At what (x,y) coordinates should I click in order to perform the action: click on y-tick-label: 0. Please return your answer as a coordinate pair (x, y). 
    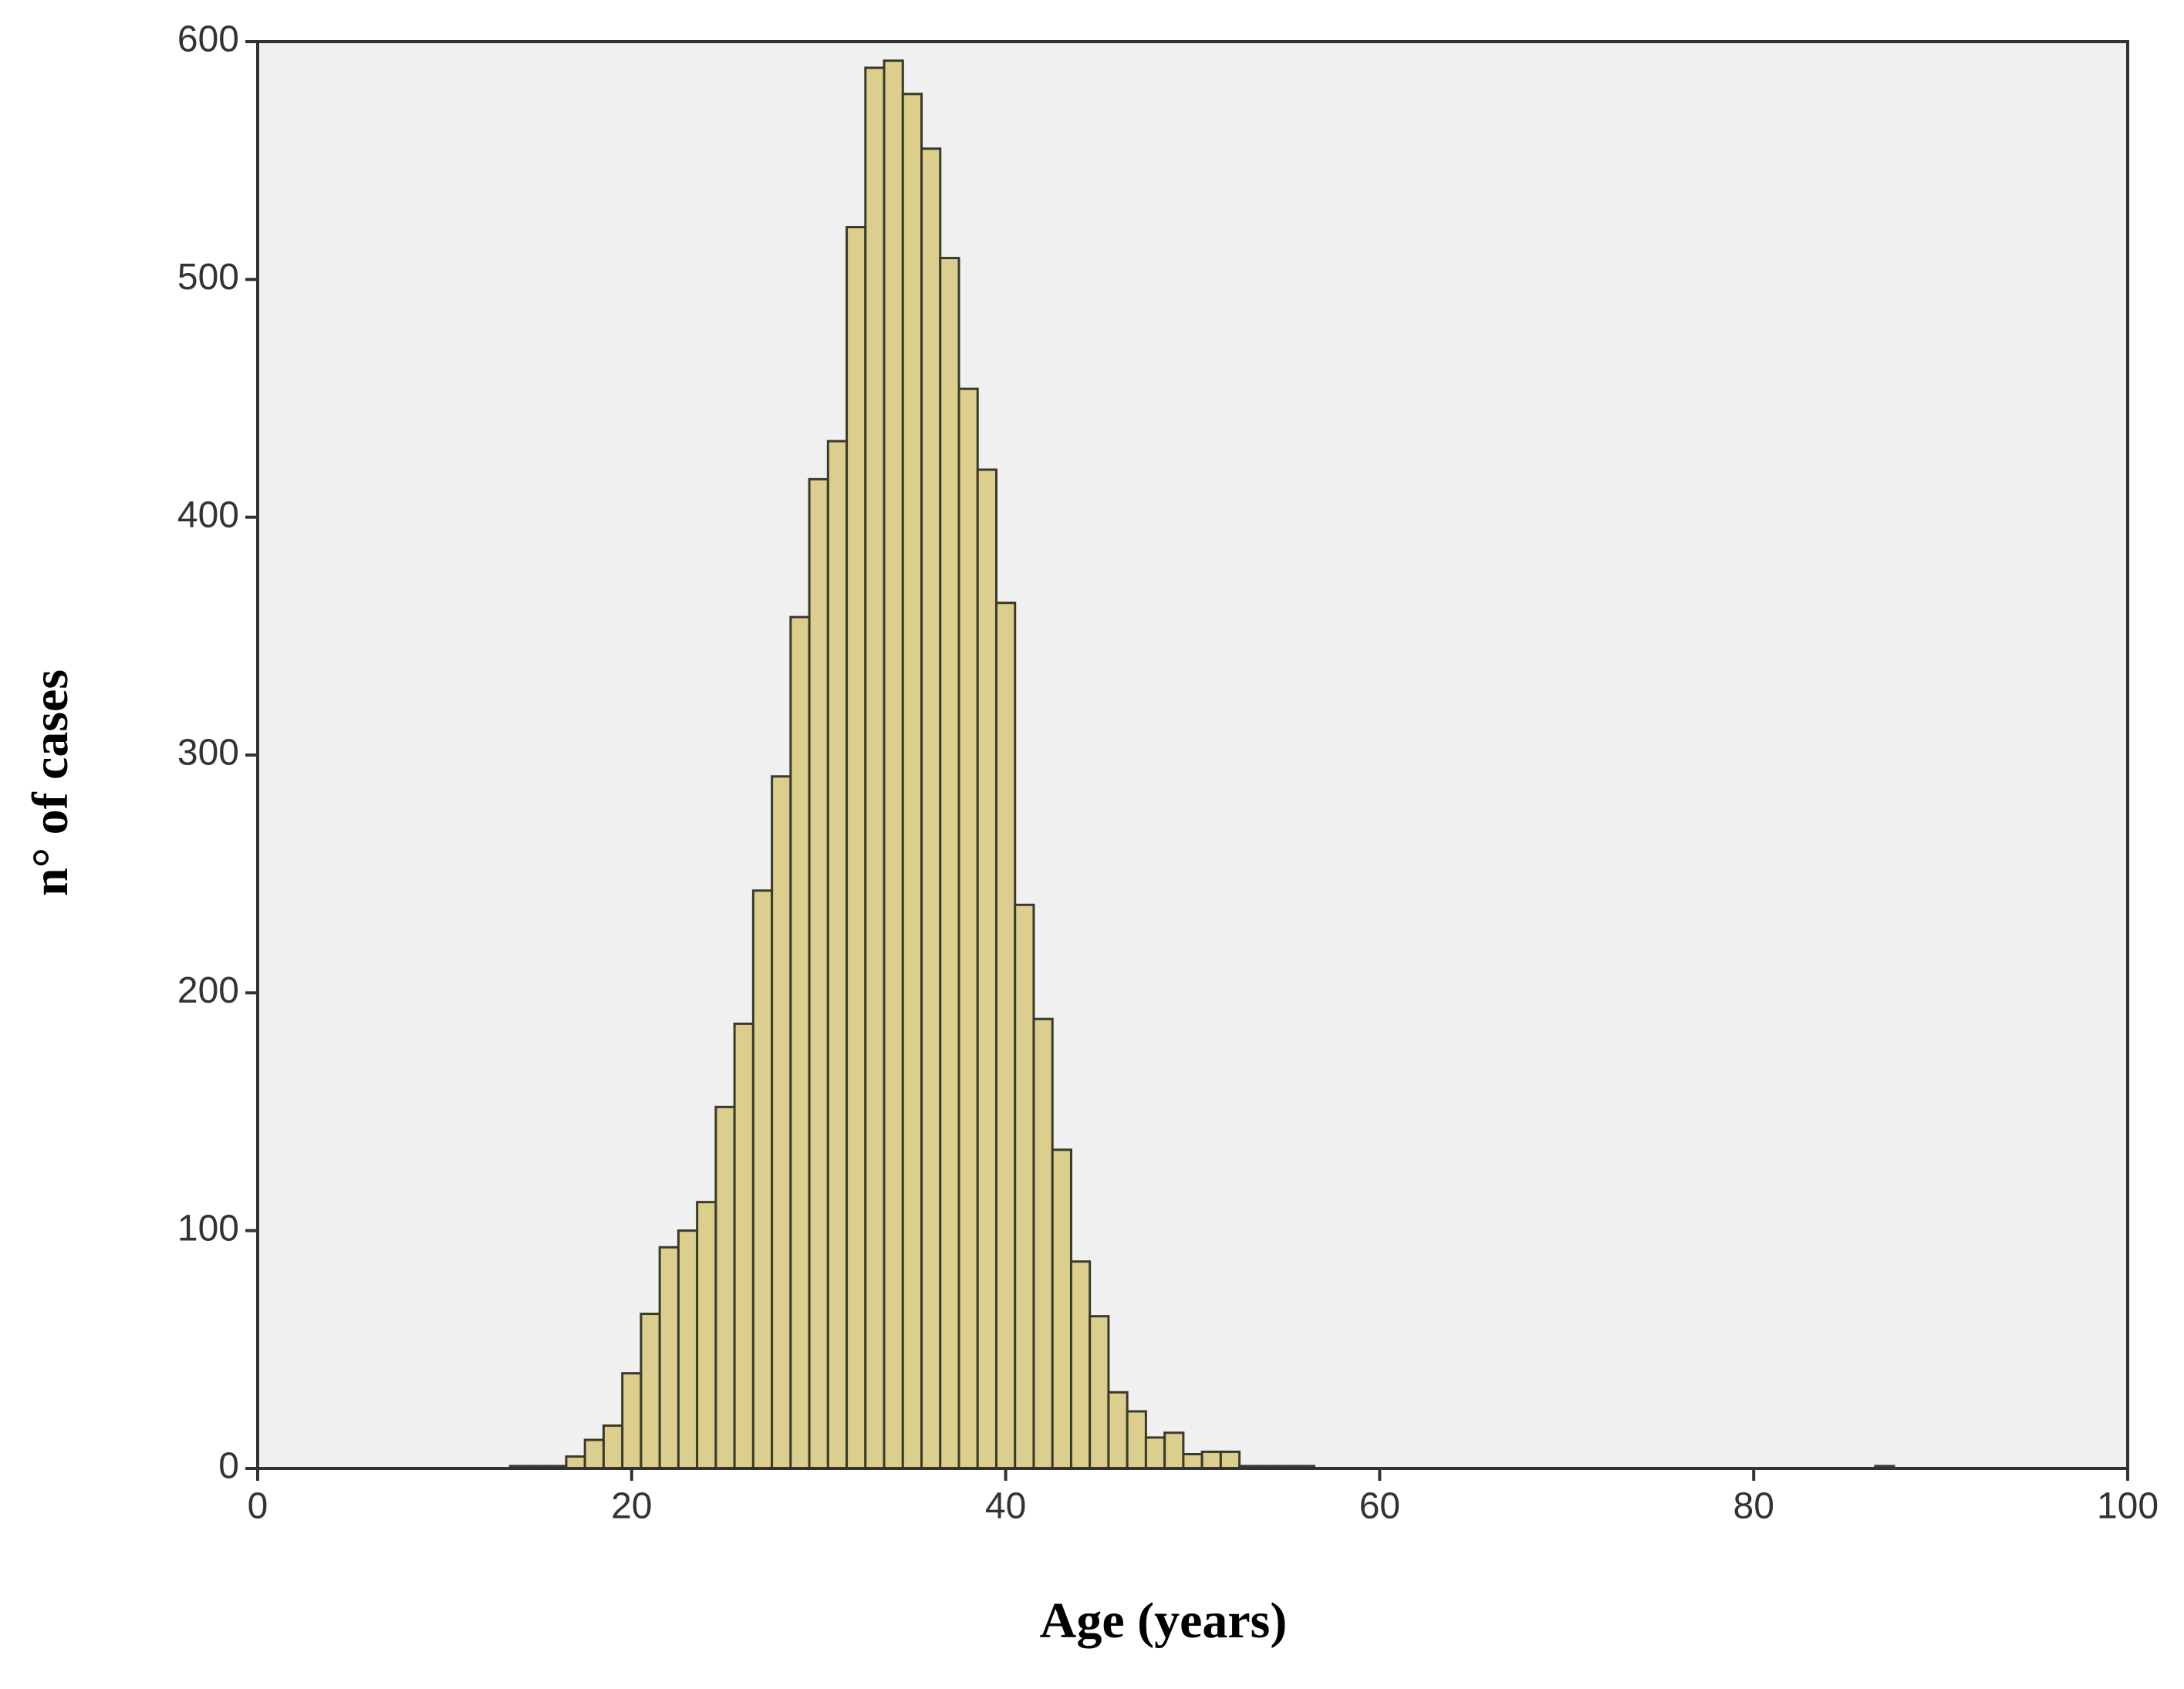
    Looking at the image, I should click on (228, 1466).